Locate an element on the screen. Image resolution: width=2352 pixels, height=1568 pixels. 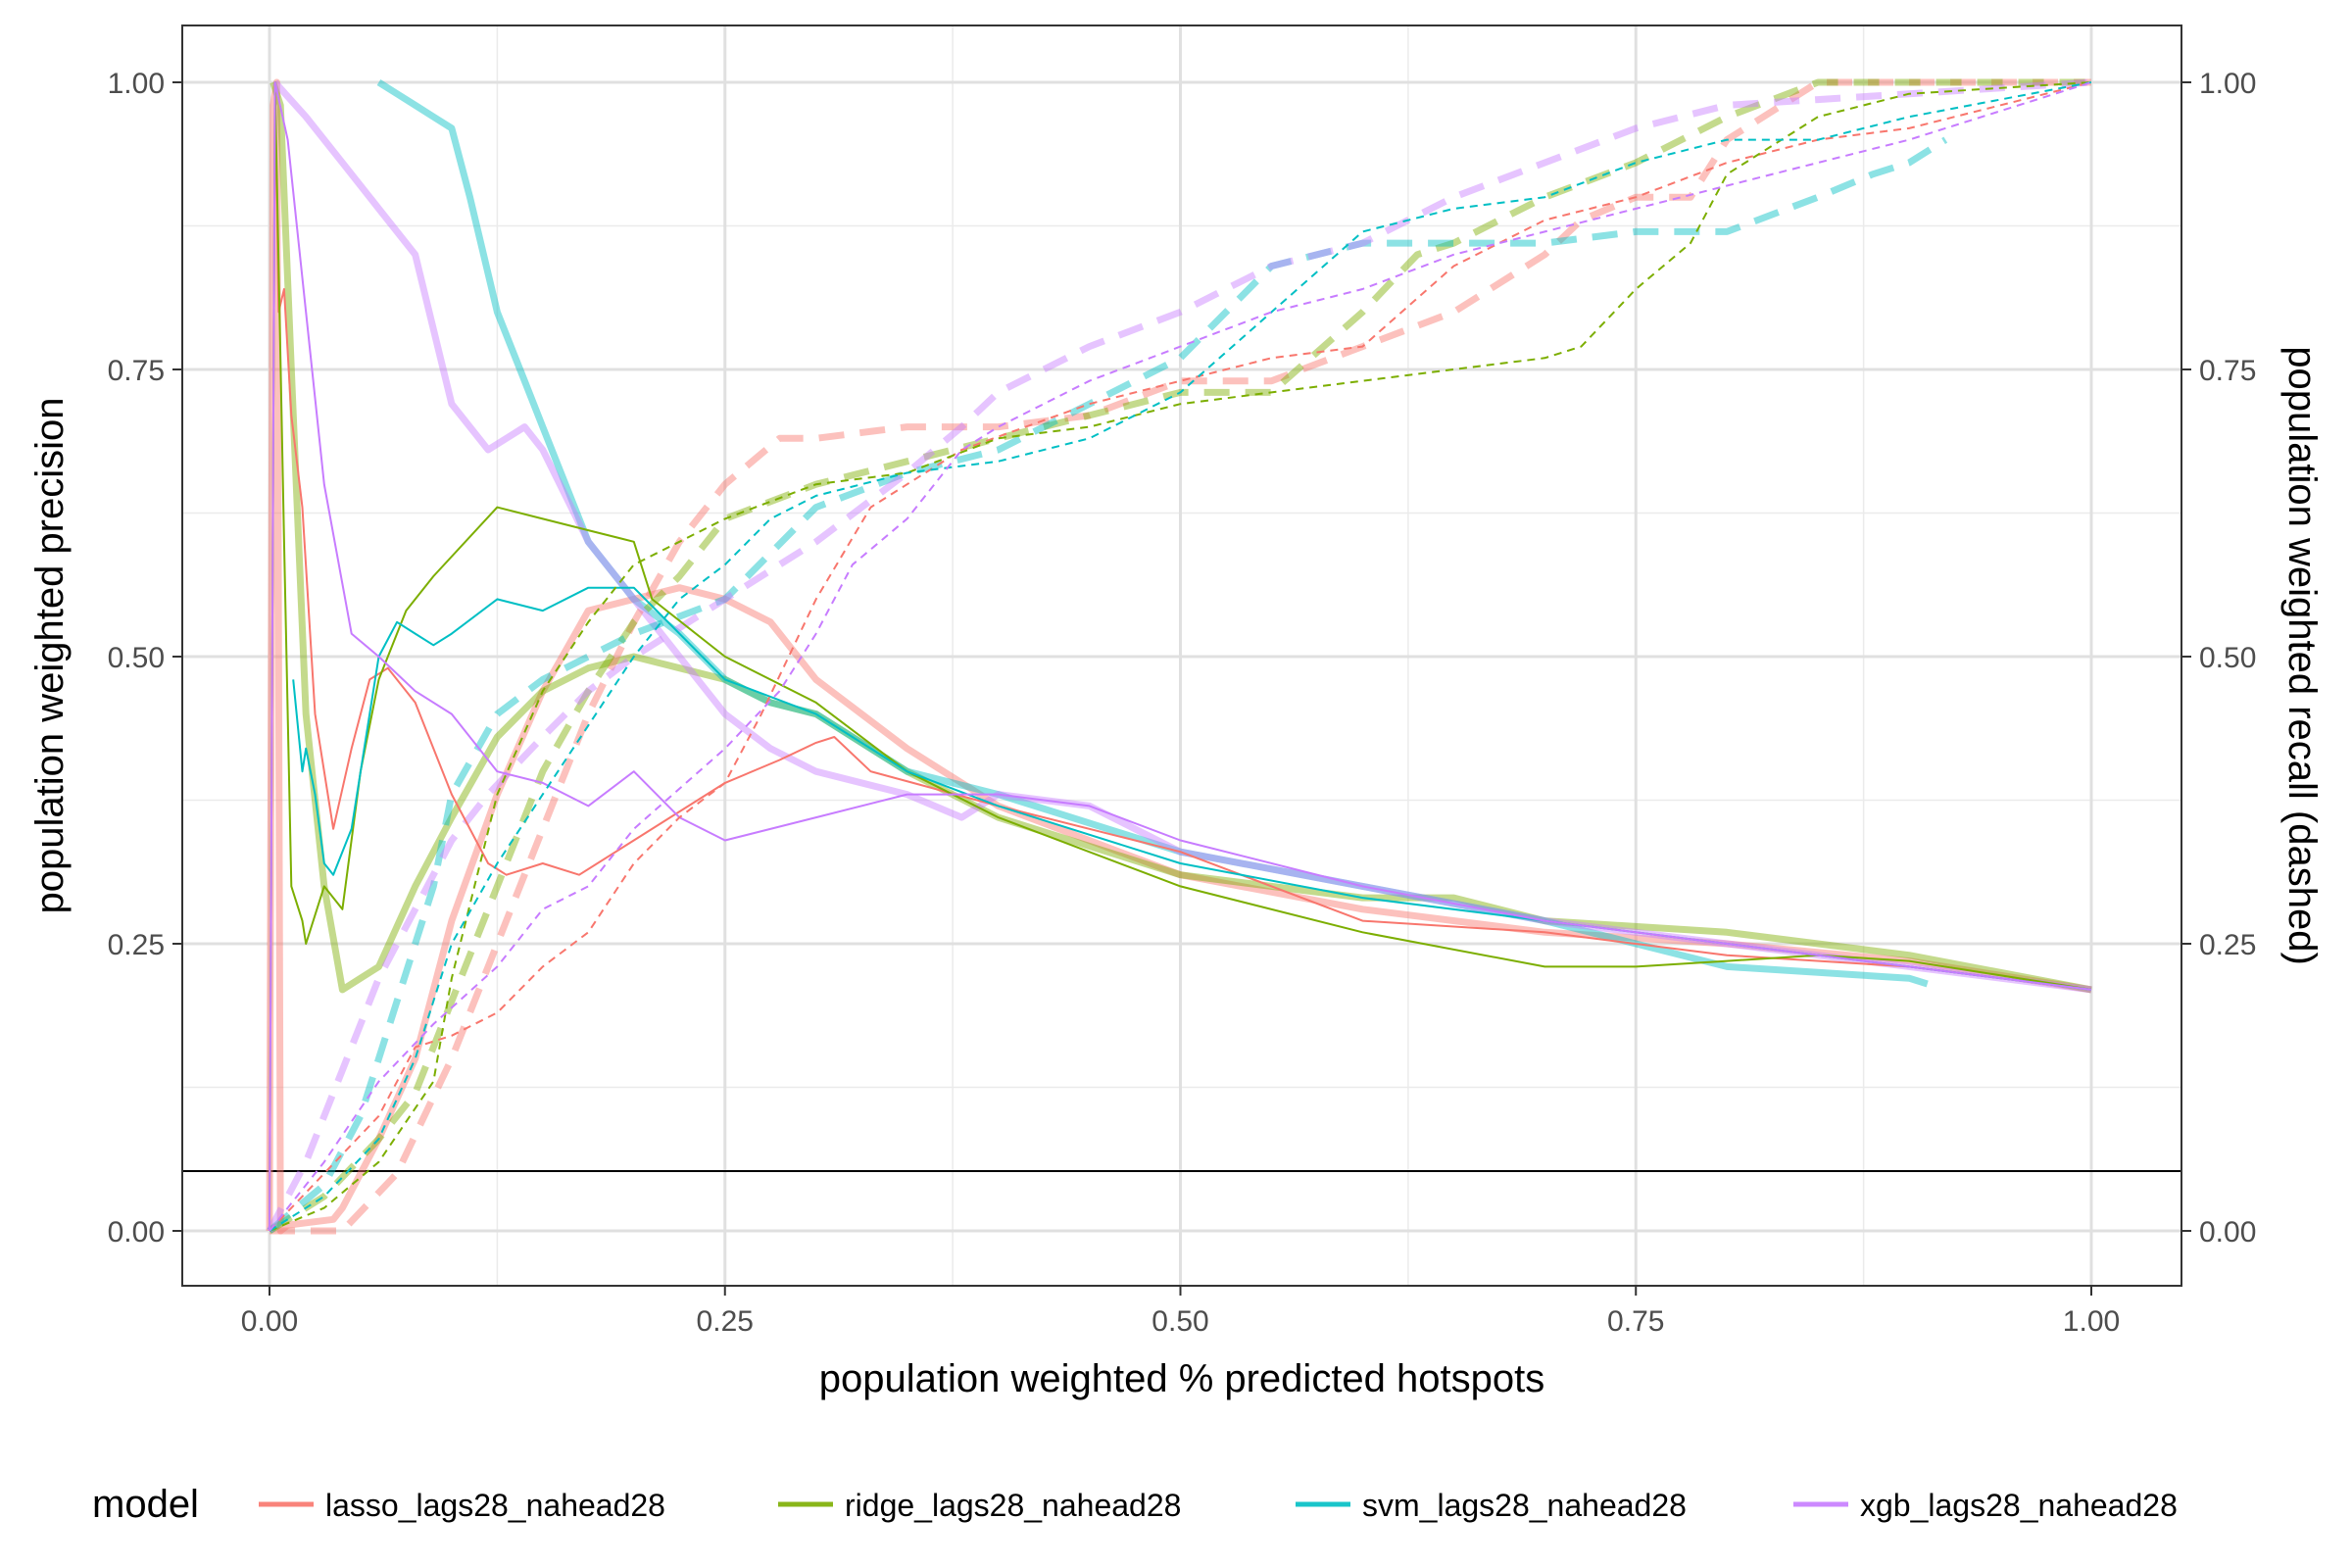
legend-item: xgb_lags28_nahead28 is located at coordinates (1985, 1505).